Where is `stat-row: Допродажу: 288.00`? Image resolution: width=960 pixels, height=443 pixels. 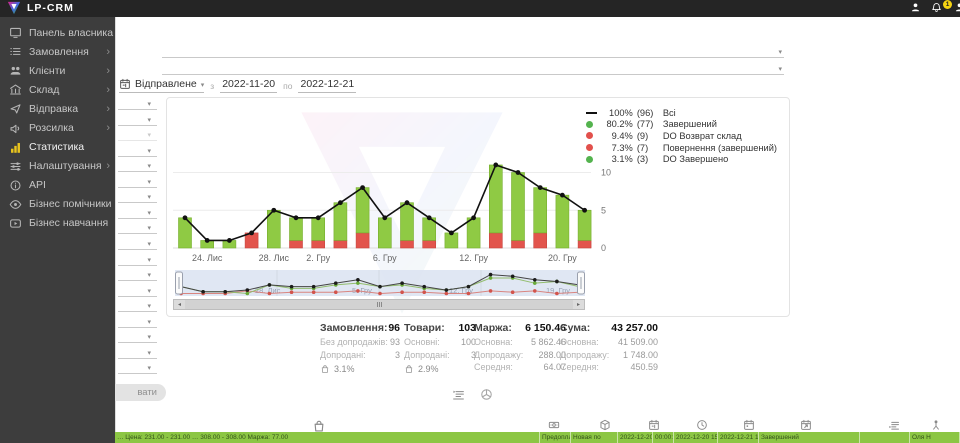
stat-row: Допродажу: 288.00 is located at coordinates (520, 354).